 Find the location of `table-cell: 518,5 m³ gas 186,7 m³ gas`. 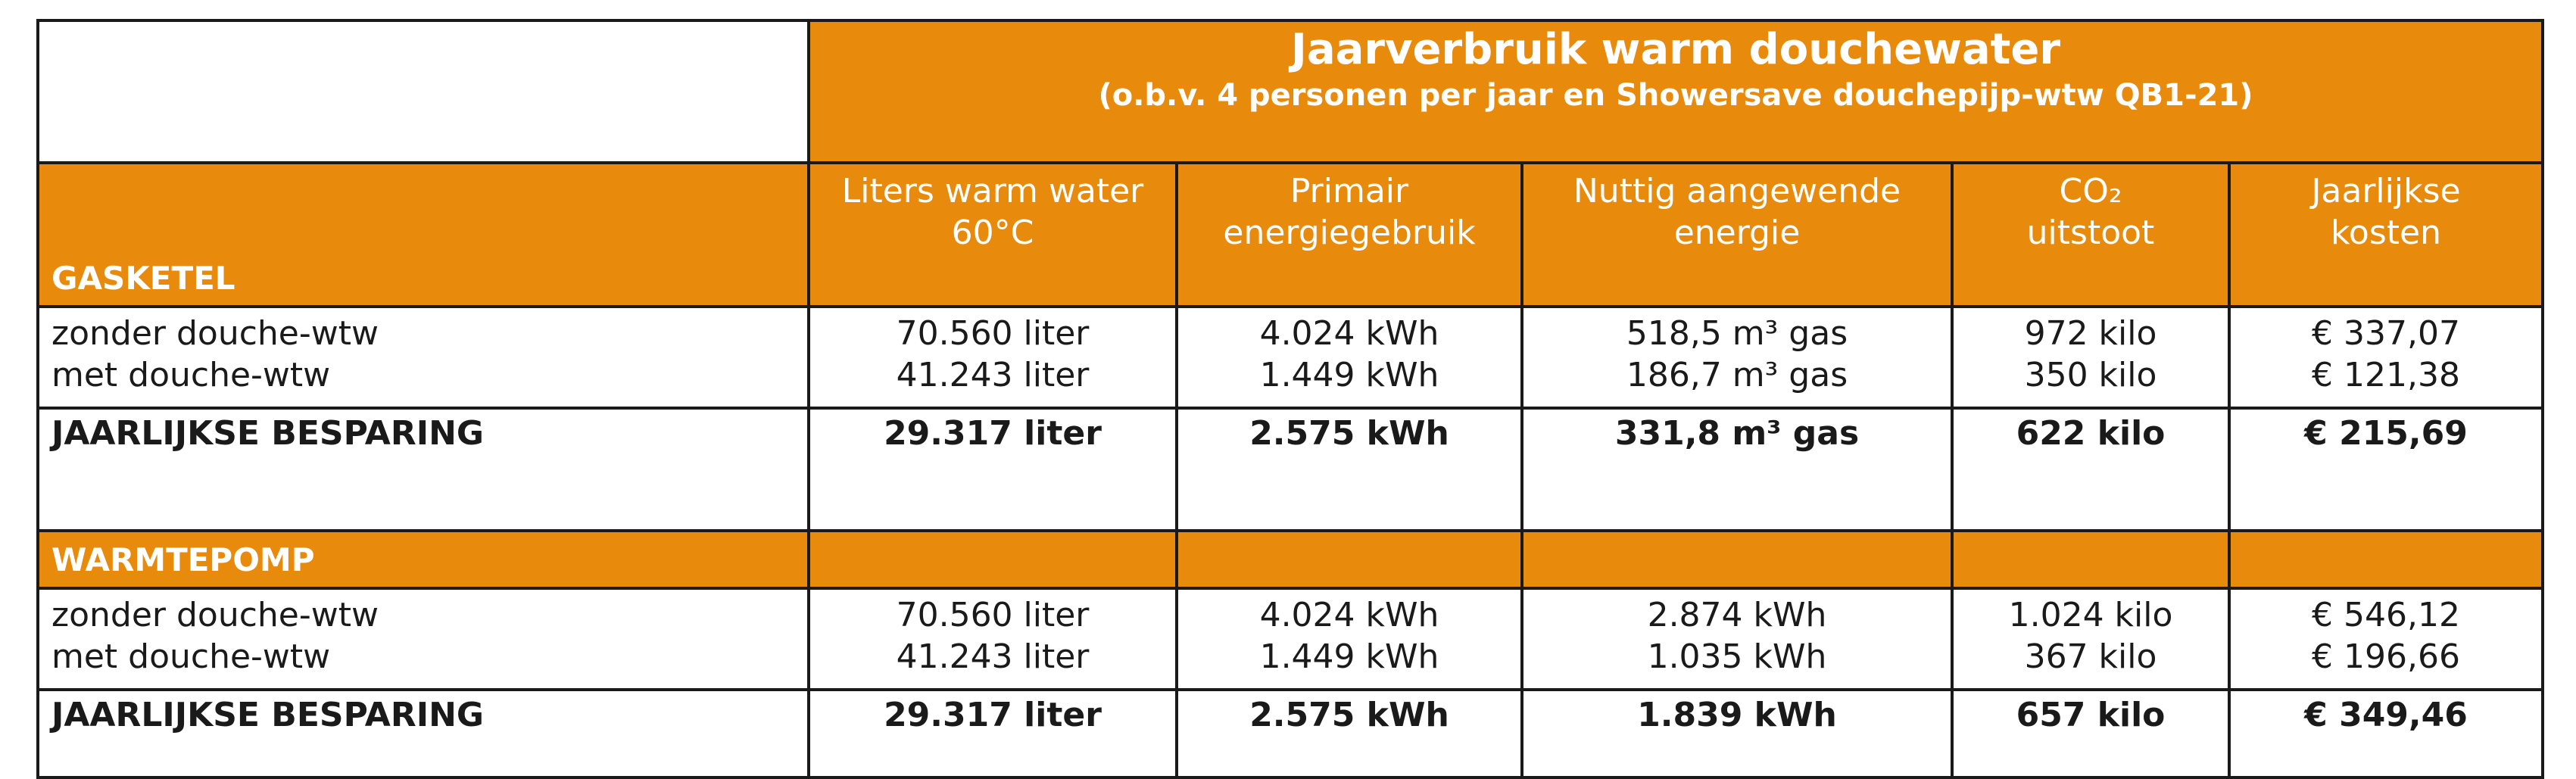

table-cell: 518,5 m³ gas 186,7 m³ gas is located at coordinates (1737, 357).